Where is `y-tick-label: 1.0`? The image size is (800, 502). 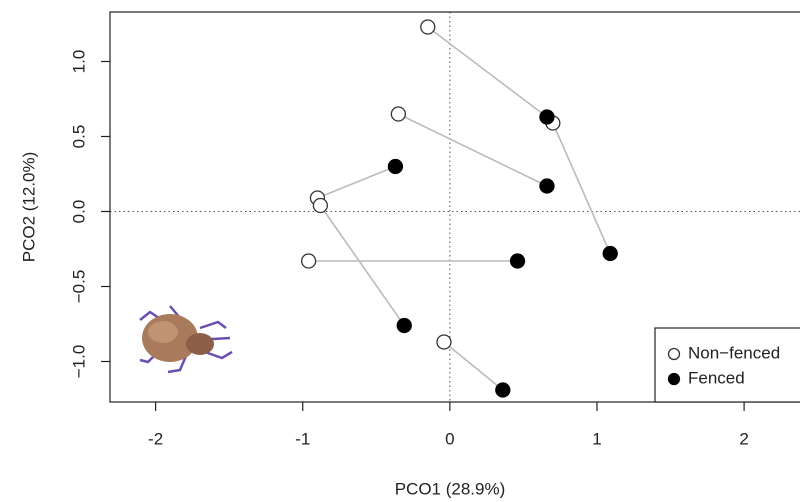
y-tick-label: 1.0 is located at coordinates (78, 62).